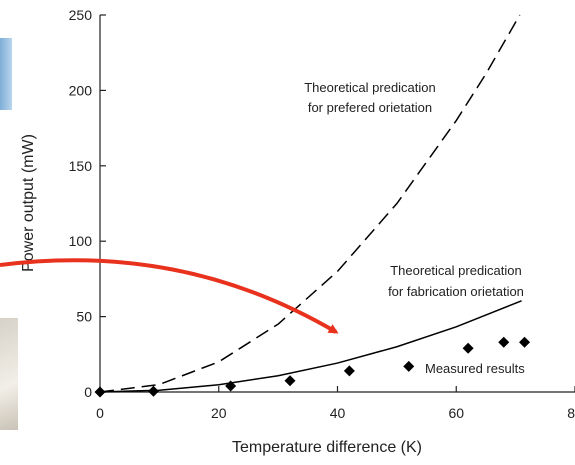 The image size is (575, 465). I want to click on y-axis-ticks: 0 50 100 150 200 250, so click(87, 203).